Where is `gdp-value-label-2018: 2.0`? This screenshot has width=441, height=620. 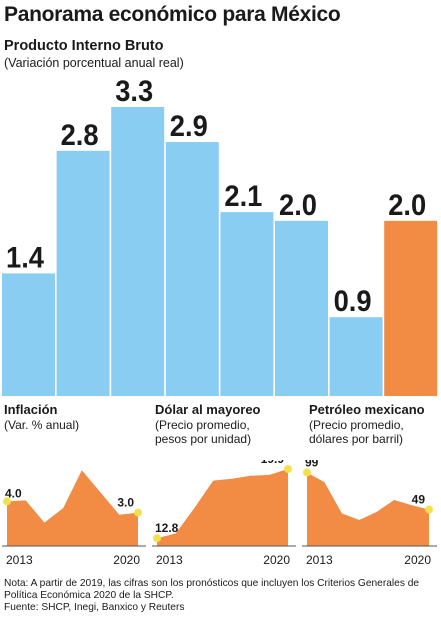 gdp-value-label-2018: 2.0 is located at coordinates (298, 205).